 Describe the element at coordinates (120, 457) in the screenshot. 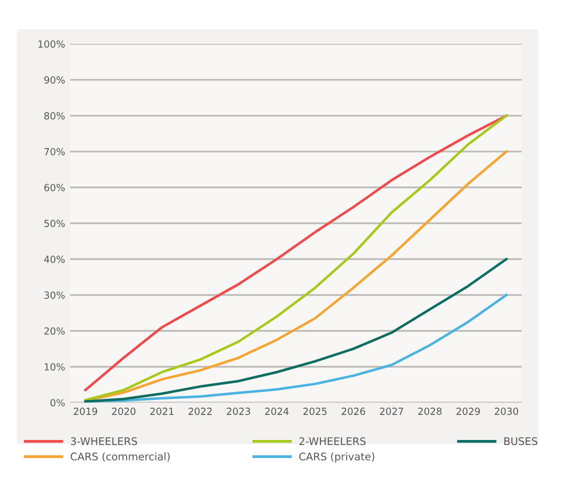

I see `legend-label: CARS (commercial)` at that location.